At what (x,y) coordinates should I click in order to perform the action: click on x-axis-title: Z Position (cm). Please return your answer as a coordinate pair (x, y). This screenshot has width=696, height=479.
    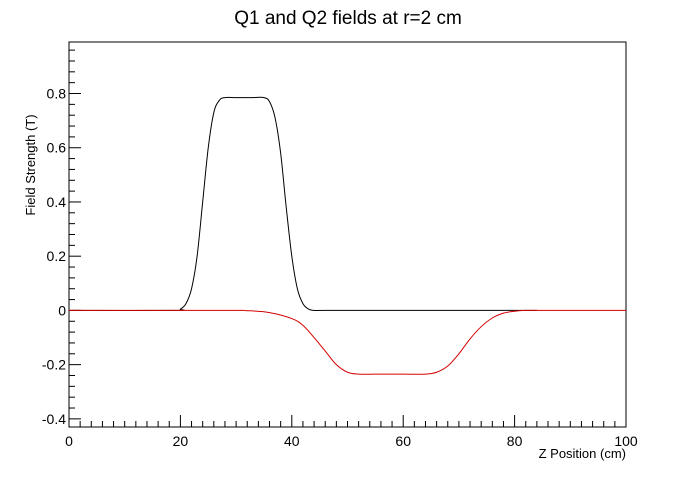
    Looking at the image, I should click on (582, 453).